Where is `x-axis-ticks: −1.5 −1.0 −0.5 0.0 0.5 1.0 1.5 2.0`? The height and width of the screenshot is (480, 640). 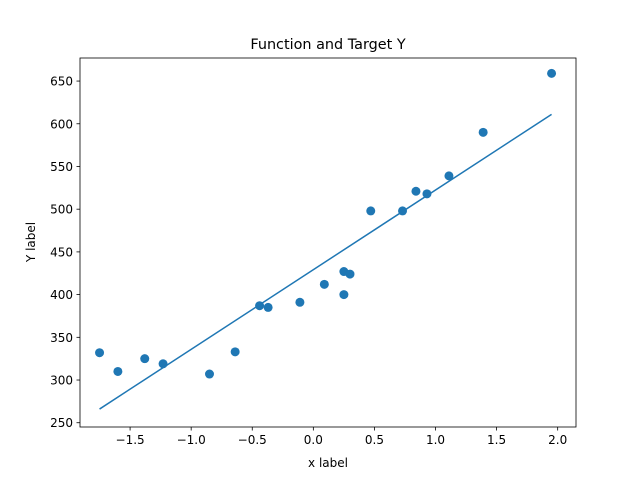 x-axis-ticks: −1.5 −1.0 −0.5 0.0 0.5 1.0 1.5 2.0 is located at coordinates (341, 437).